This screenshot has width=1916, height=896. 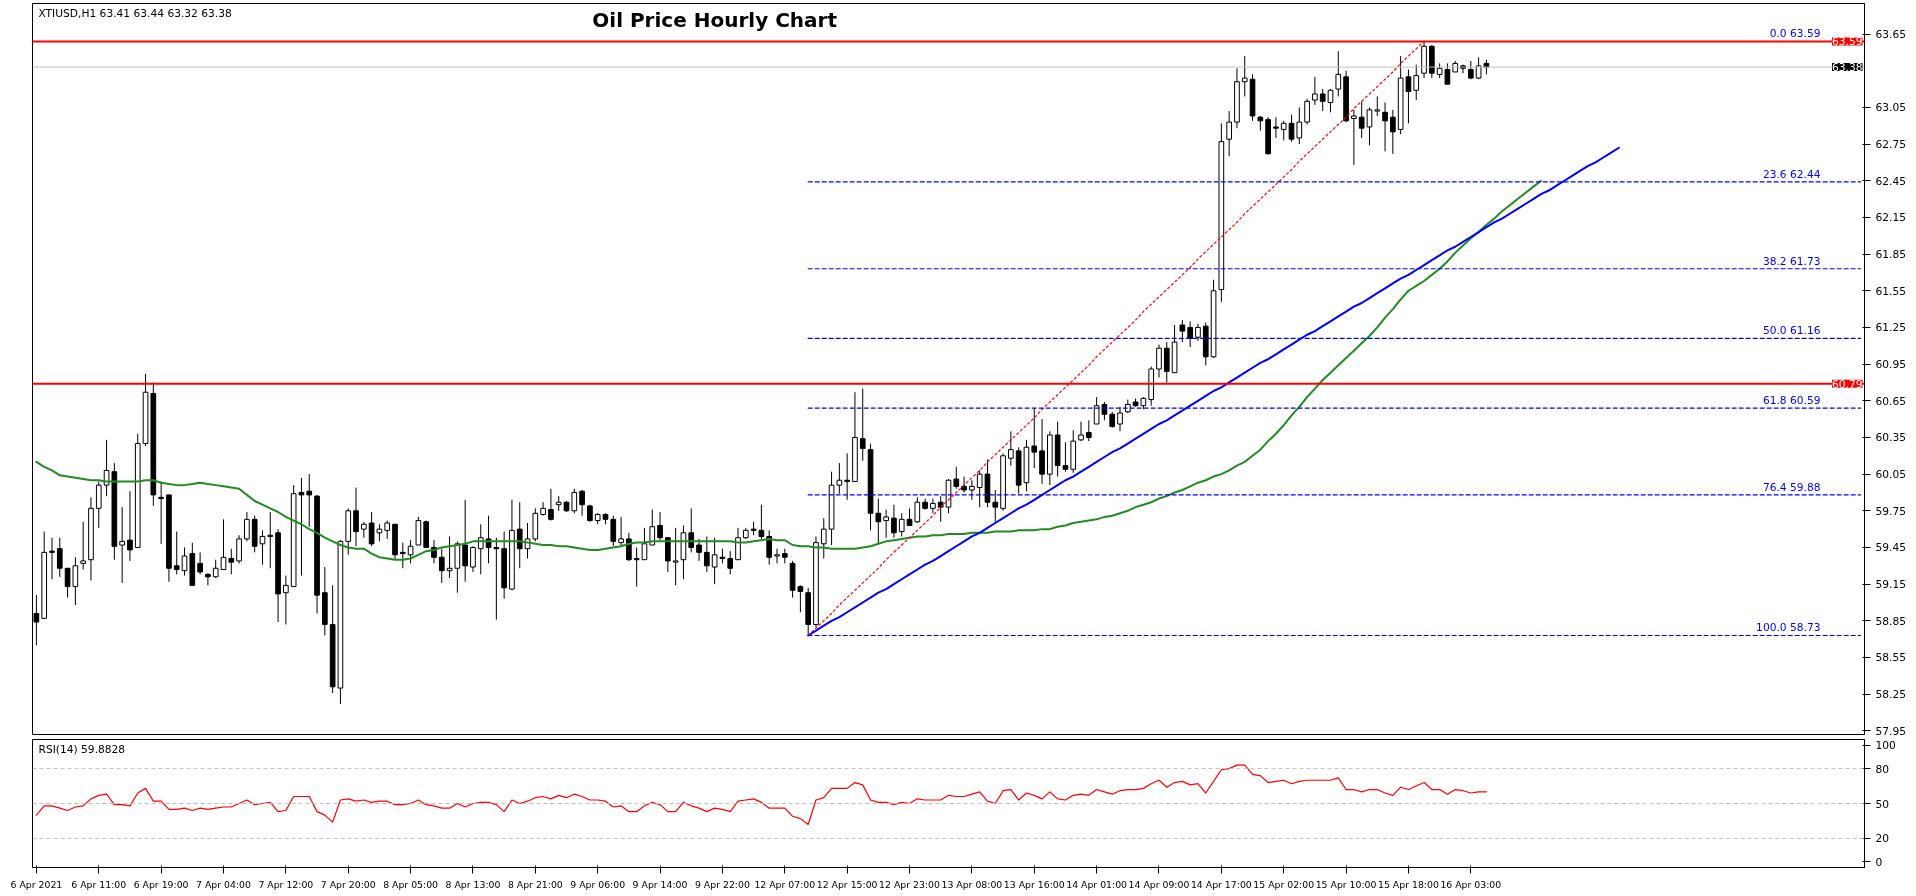 What do you see at coordinates (1891, 218) in the screenshot?
I see `y-tick-label: 62.15` at bounding box center [1891, 218].